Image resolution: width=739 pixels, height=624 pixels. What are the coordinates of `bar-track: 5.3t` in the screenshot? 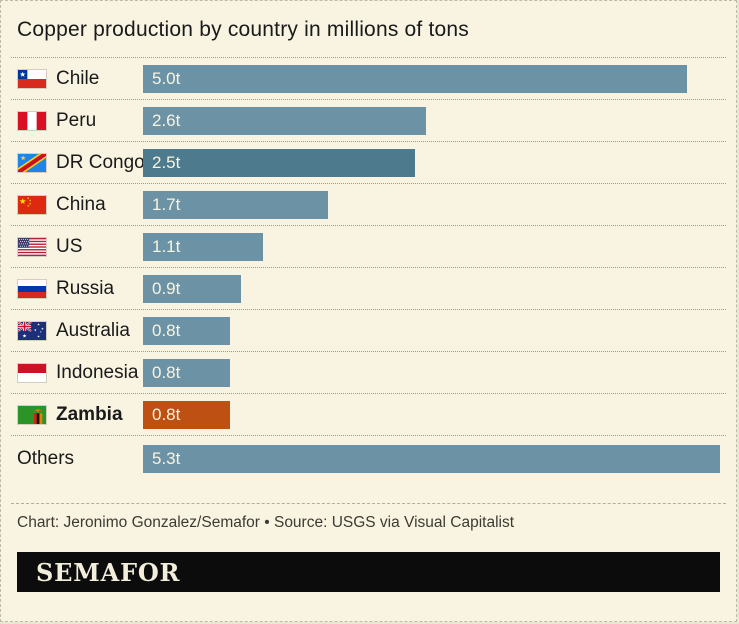 It's located at (431, 458).